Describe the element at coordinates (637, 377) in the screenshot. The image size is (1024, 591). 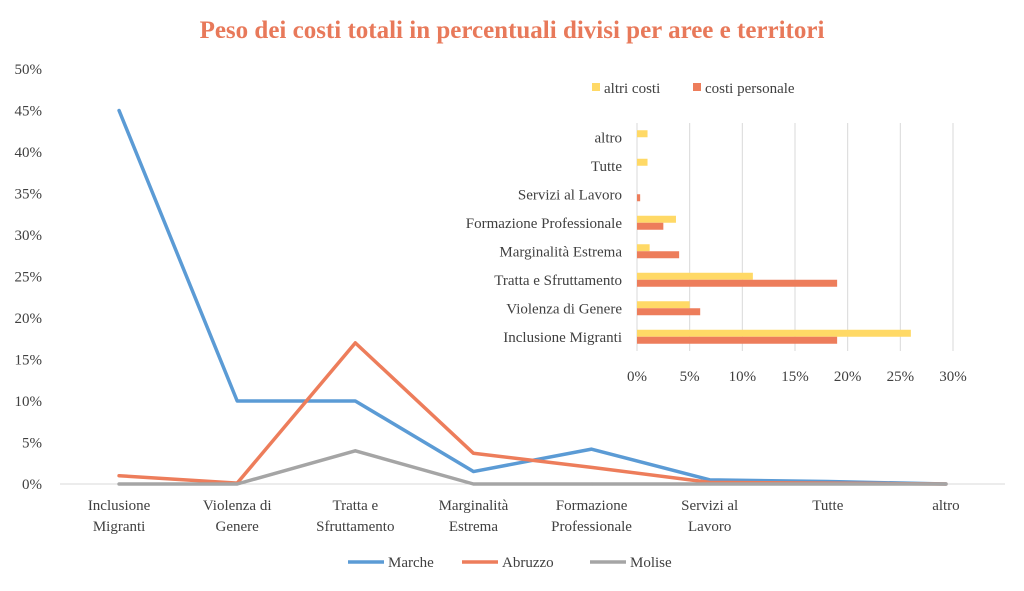
I see `bar-x-tick-label-0: 0%` at that location.